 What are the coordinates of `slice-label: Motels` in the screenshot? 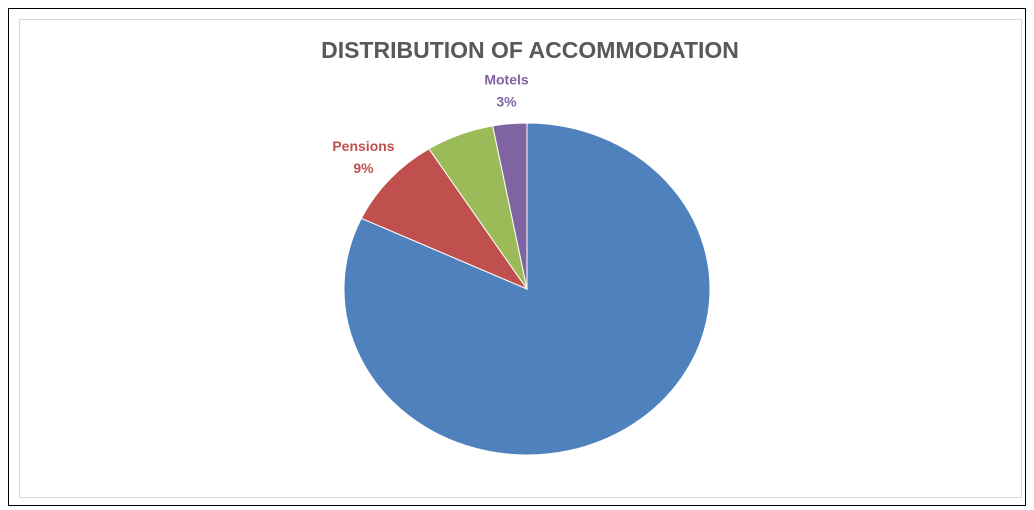 It's located at (506, 80).